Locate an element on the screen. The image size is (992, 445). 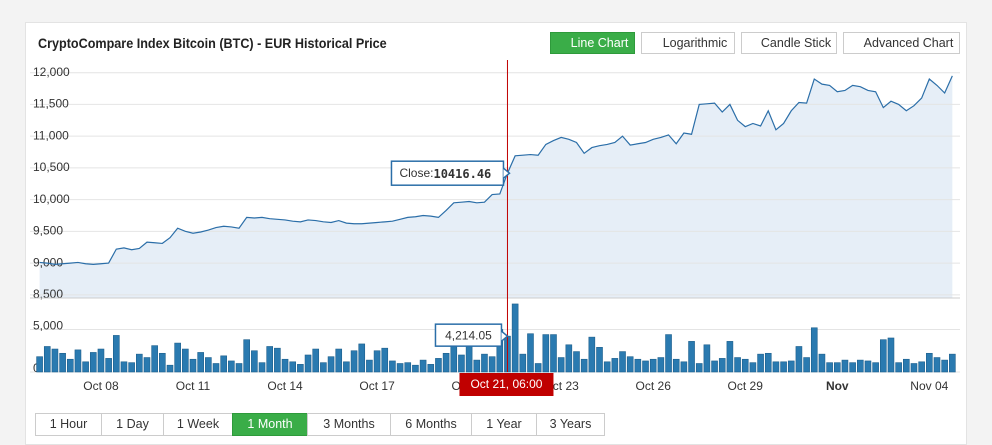
close-label: Close: is located at coordinates (416, 173).